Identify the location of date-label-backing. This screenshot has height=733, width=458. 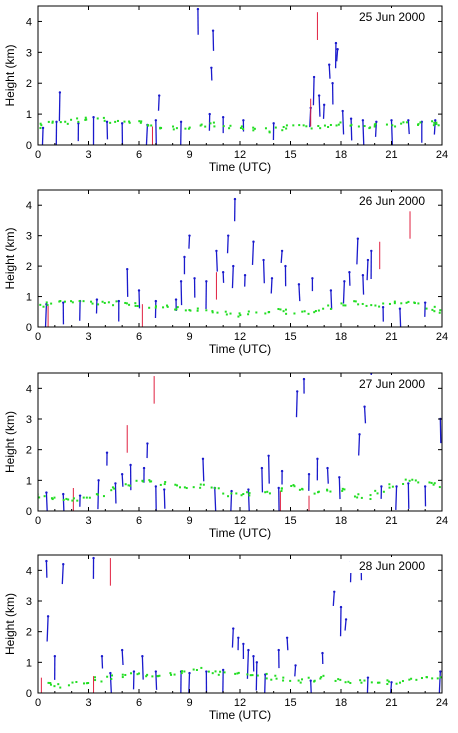
(393, 383).